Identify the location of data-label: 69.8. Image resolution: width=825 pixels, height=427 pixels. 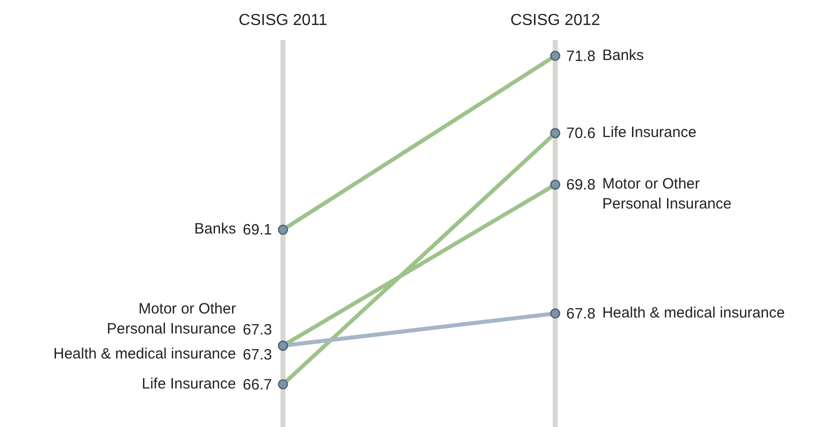
(581, 185).